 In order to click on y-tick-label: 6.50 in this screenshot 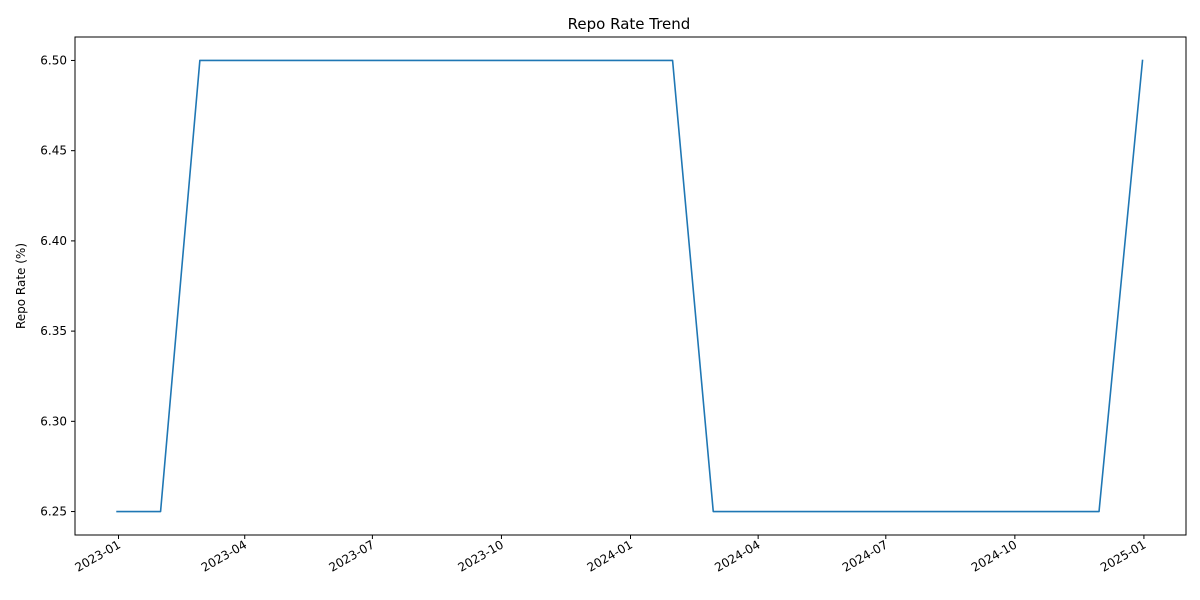, I will do `click(53, 60)`.